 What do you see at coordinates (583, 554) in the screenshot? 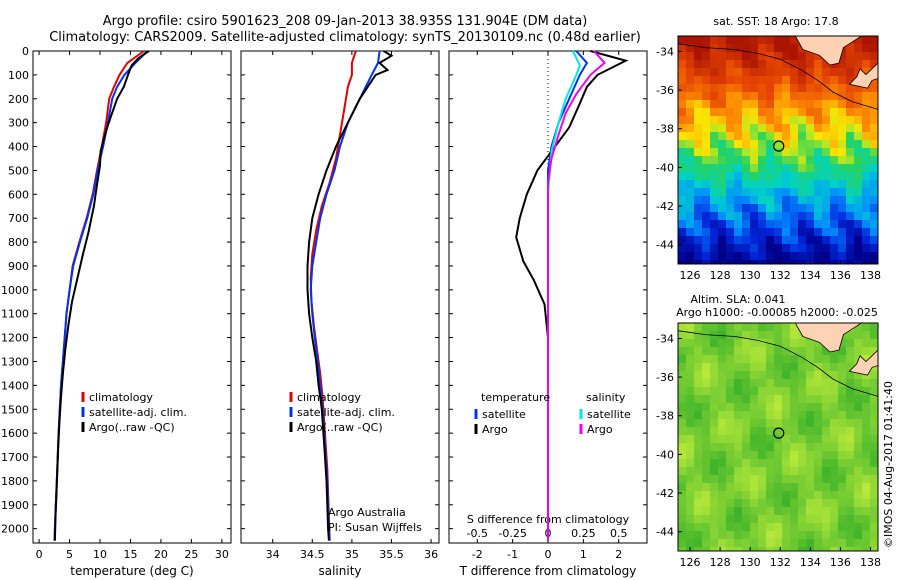
I see `x-tick-label: 1` at bounding box center [583, 554].